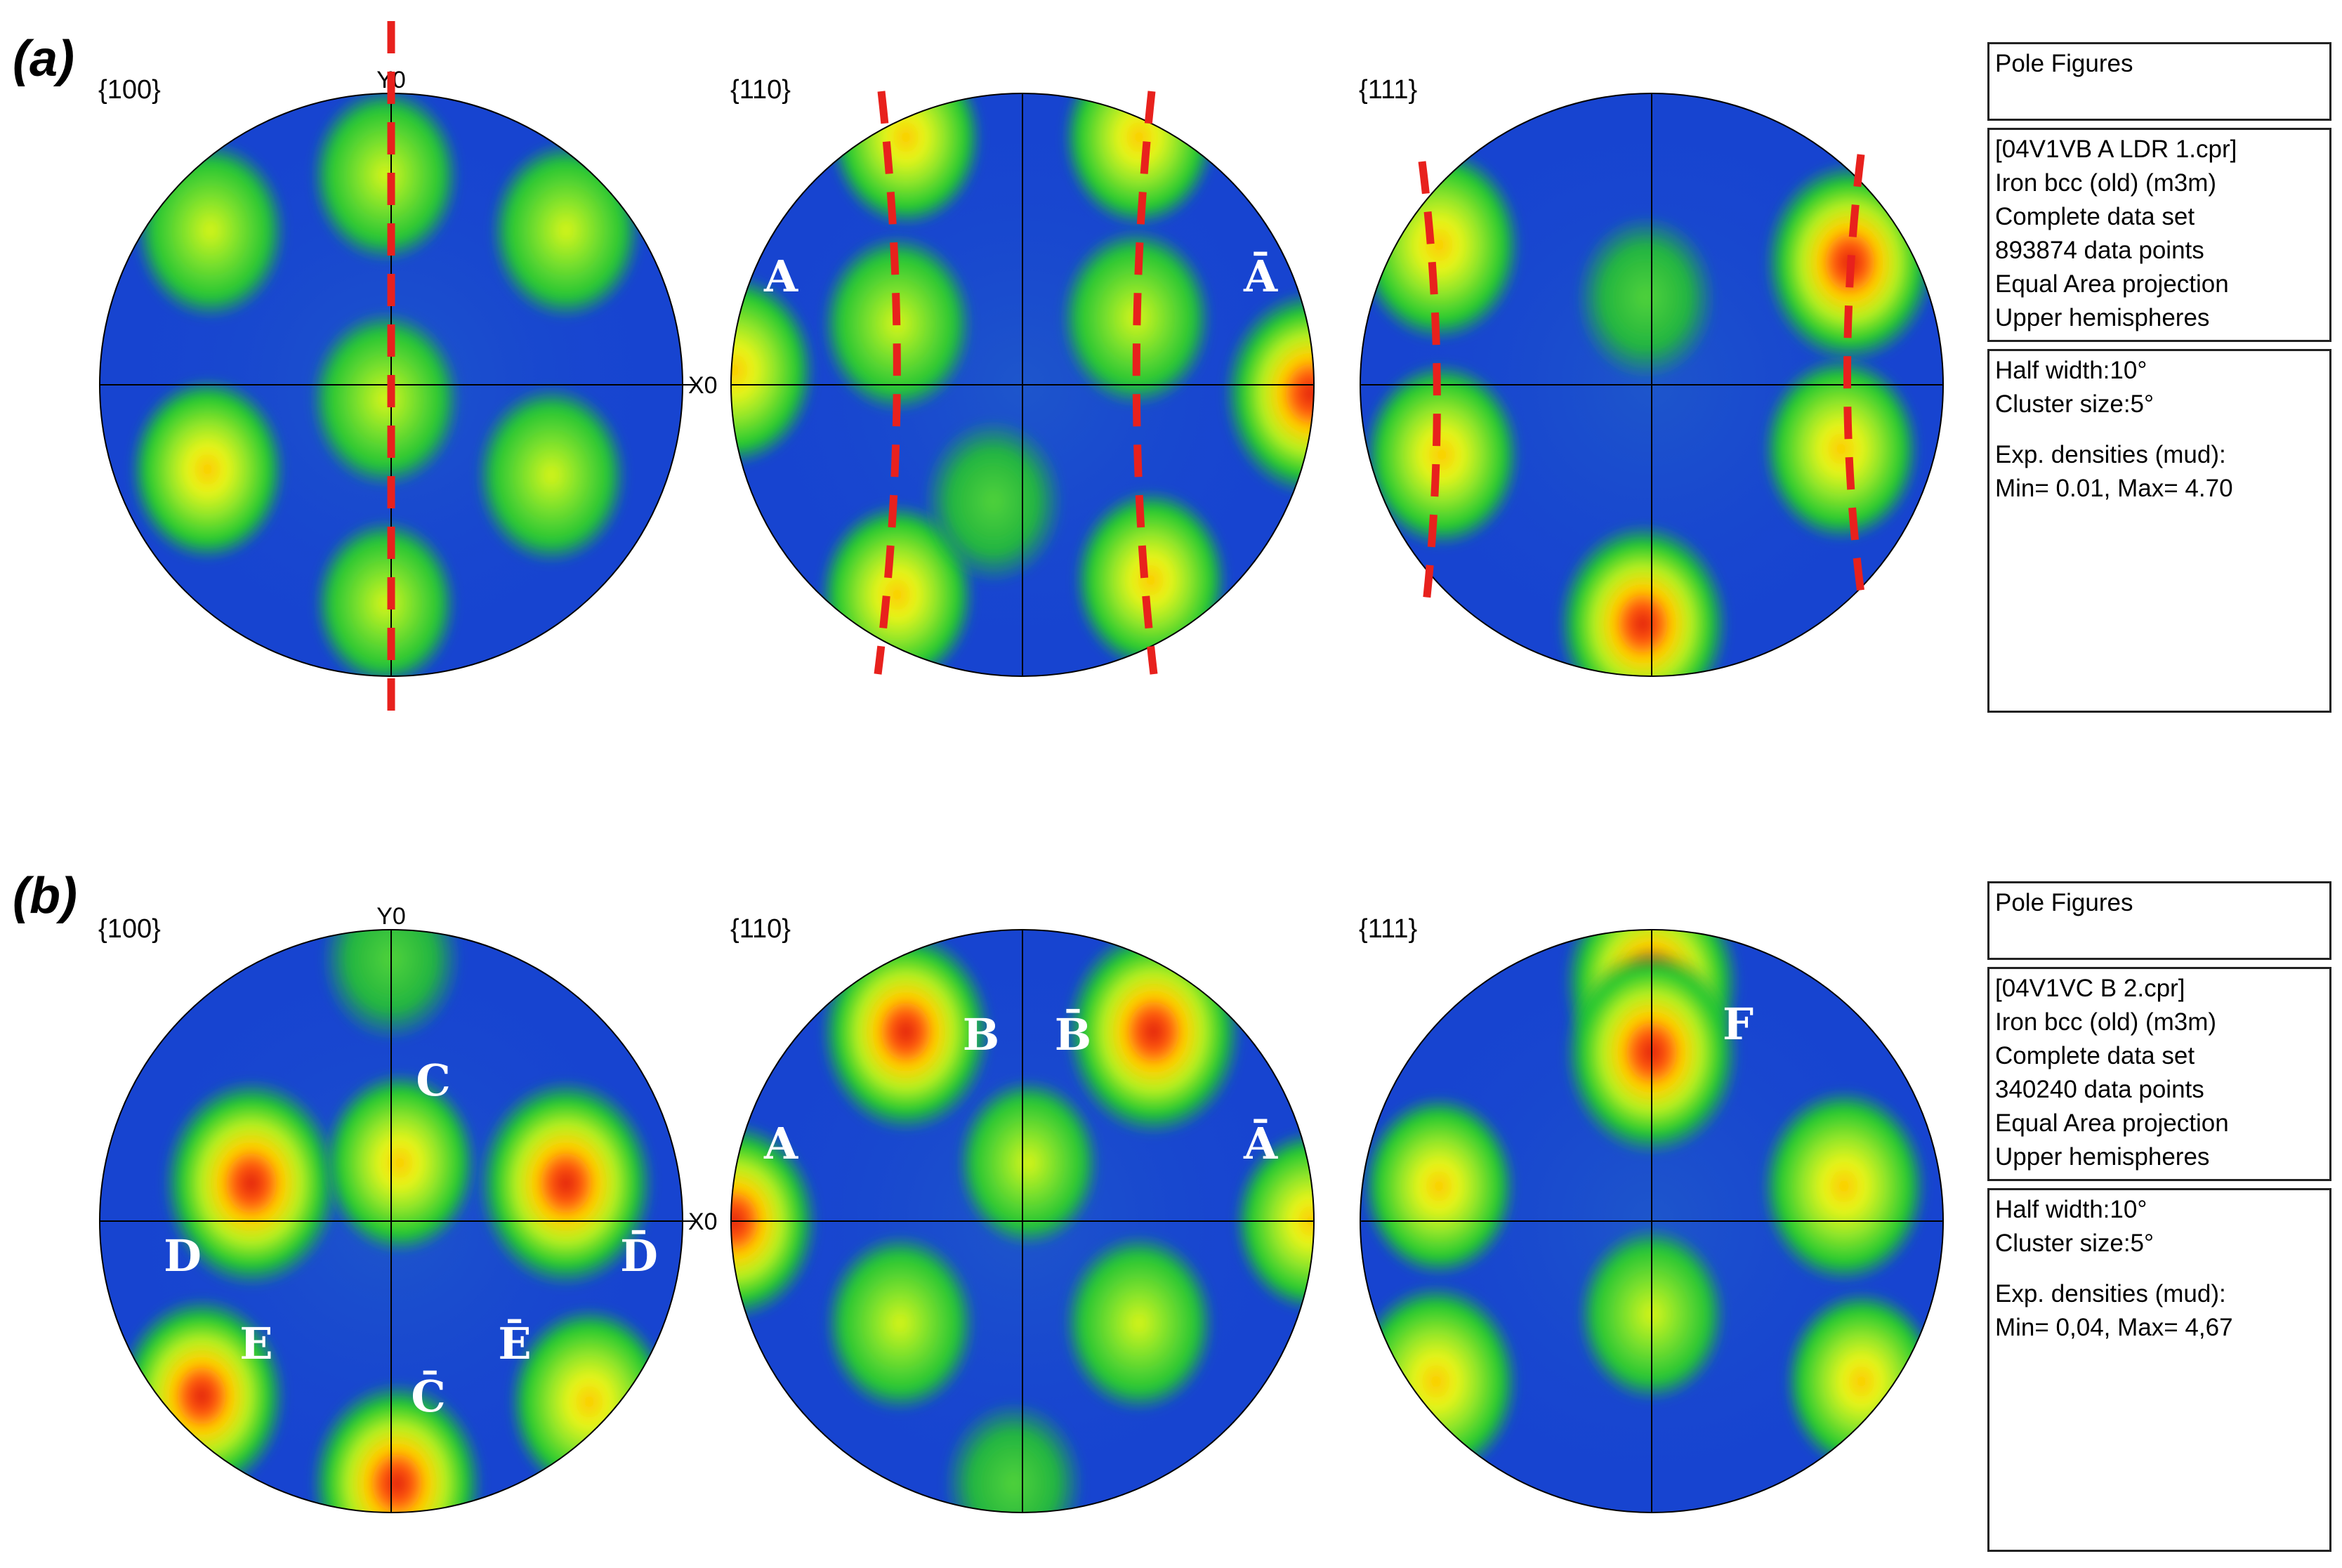 Image resolution: width=2342 pixels, height=1568 pixels. What do you see at coordinates (2114, 1327) in the screenshot?
I see `info-minmax: Min= 0,04, Max= 4,67` at bounding box center [2114, 1327].